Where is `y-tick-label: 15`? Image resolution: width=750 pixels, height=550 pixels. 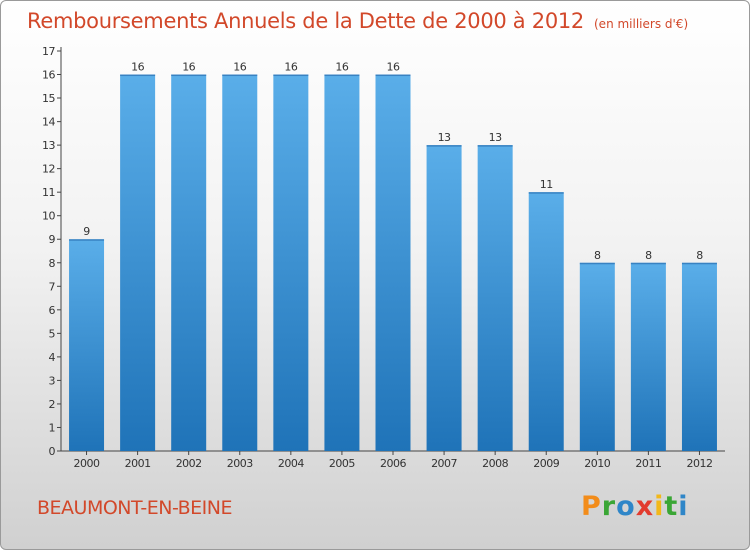
y-tick-label: 15 is located at coordinates (48, 98).